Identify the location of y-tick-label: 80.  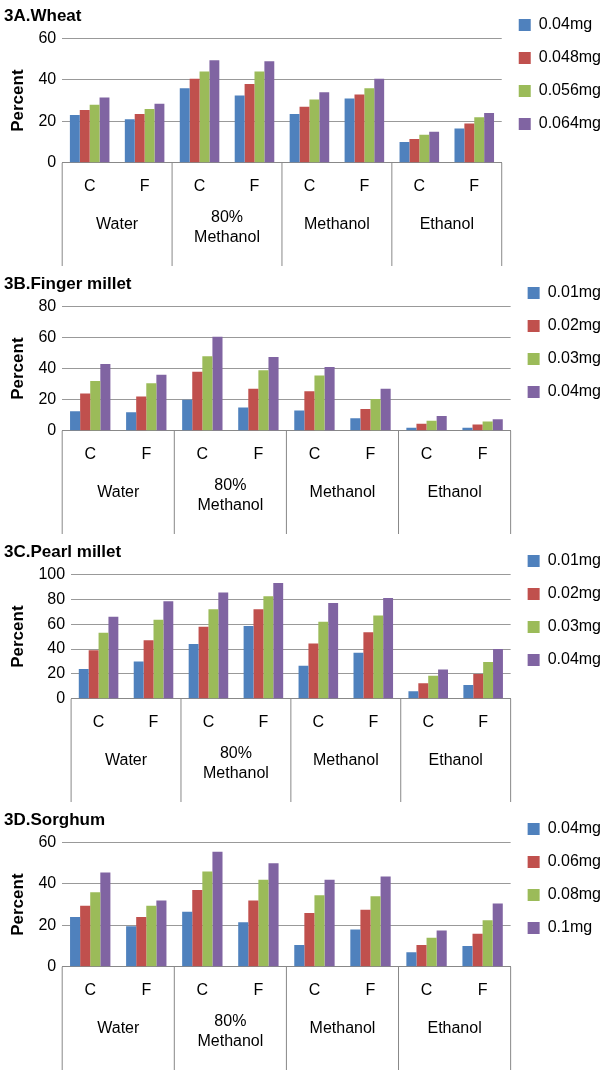
(56, 598).